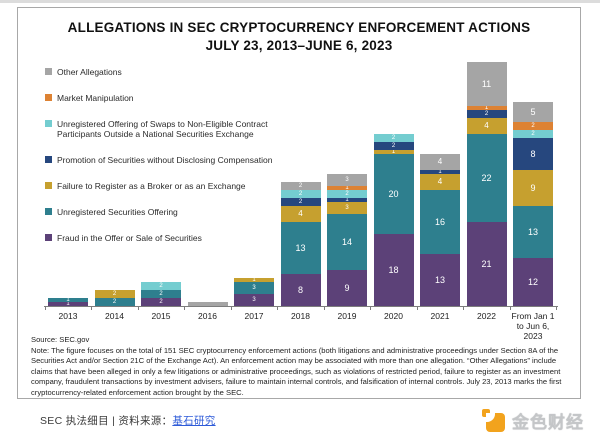 The image size is (600, 440). I want to click on bar-value-label: 12, so click(532, 281).